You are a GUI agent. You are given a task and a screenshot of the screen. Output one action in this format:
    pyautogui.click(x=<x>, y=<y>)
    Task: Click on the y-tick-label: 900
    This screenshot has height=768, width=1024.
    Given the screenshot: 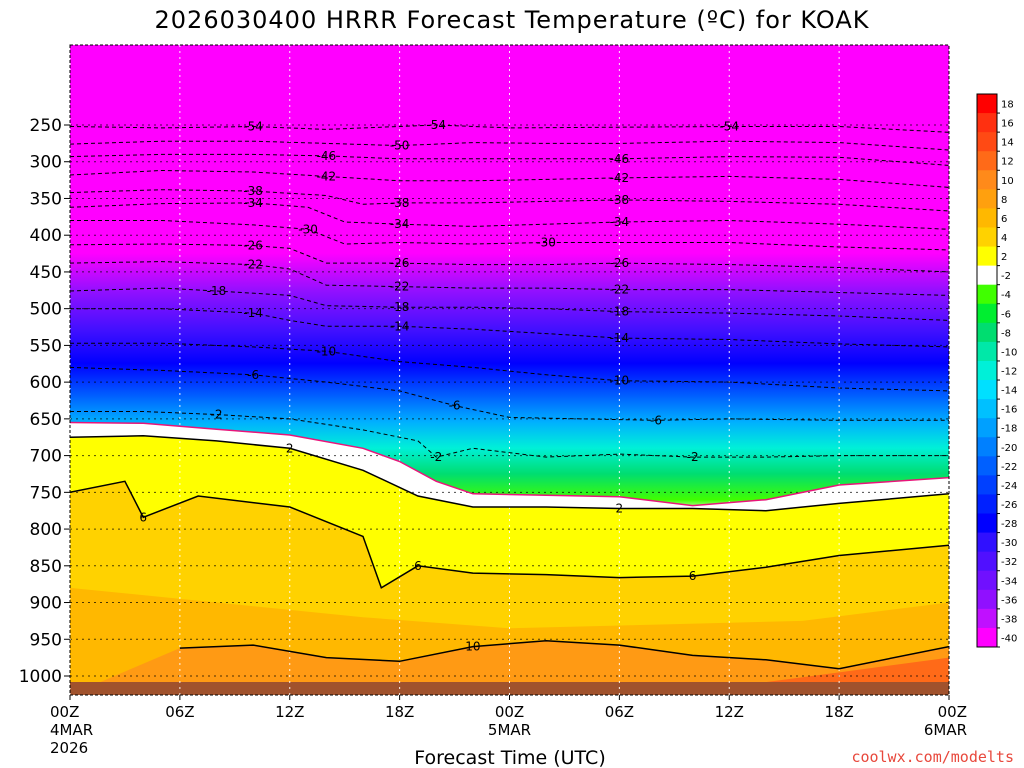 What is the action you would take?
    pyautogui.click(x=46, y=604)
    